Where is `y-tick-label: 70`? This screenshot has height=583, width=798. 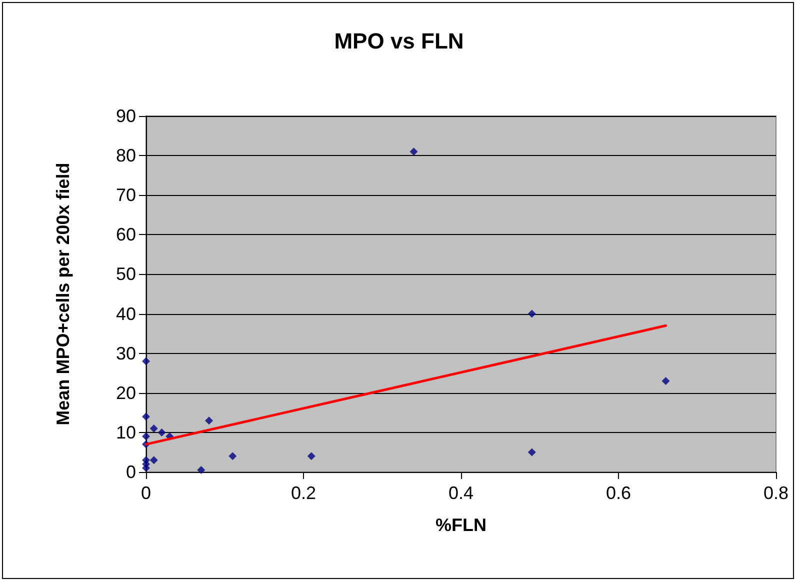
y-tick-label: 70 is located at coordinates (126, 195).